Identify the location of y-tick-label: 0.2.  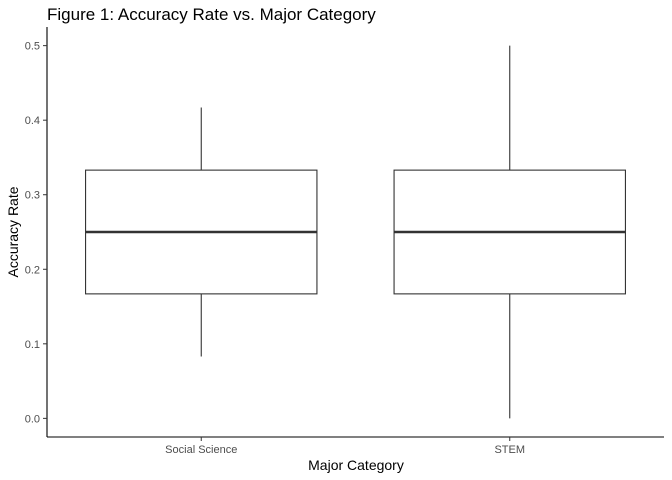
(32, 270).